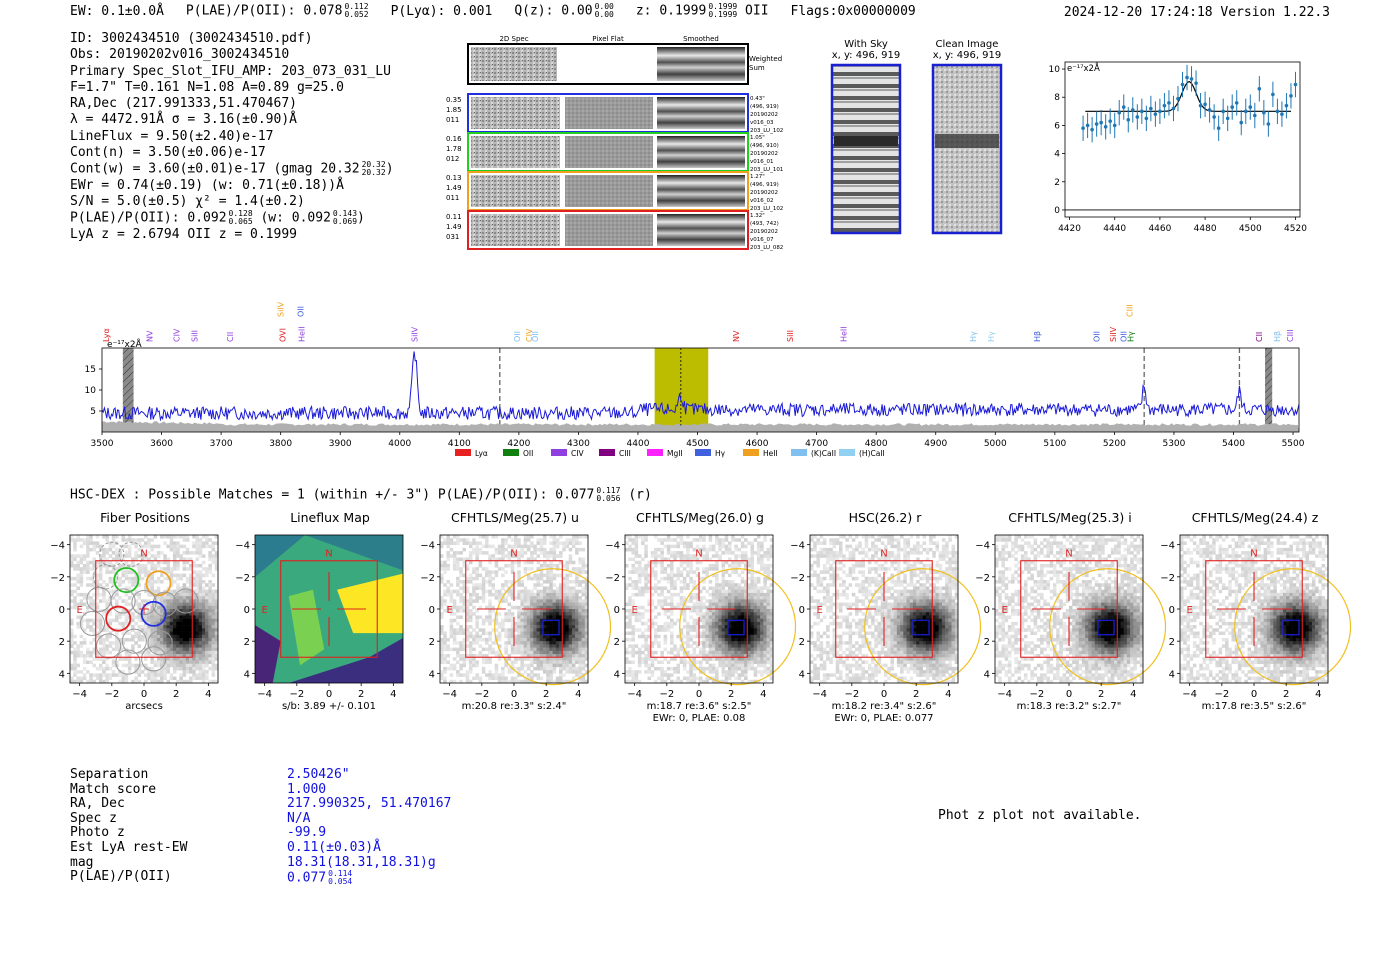  What do you see at coordinates (90, 370) in the screenshot?
I see `spectrum-ytick-label: 15` at bounding box center [90, 370].